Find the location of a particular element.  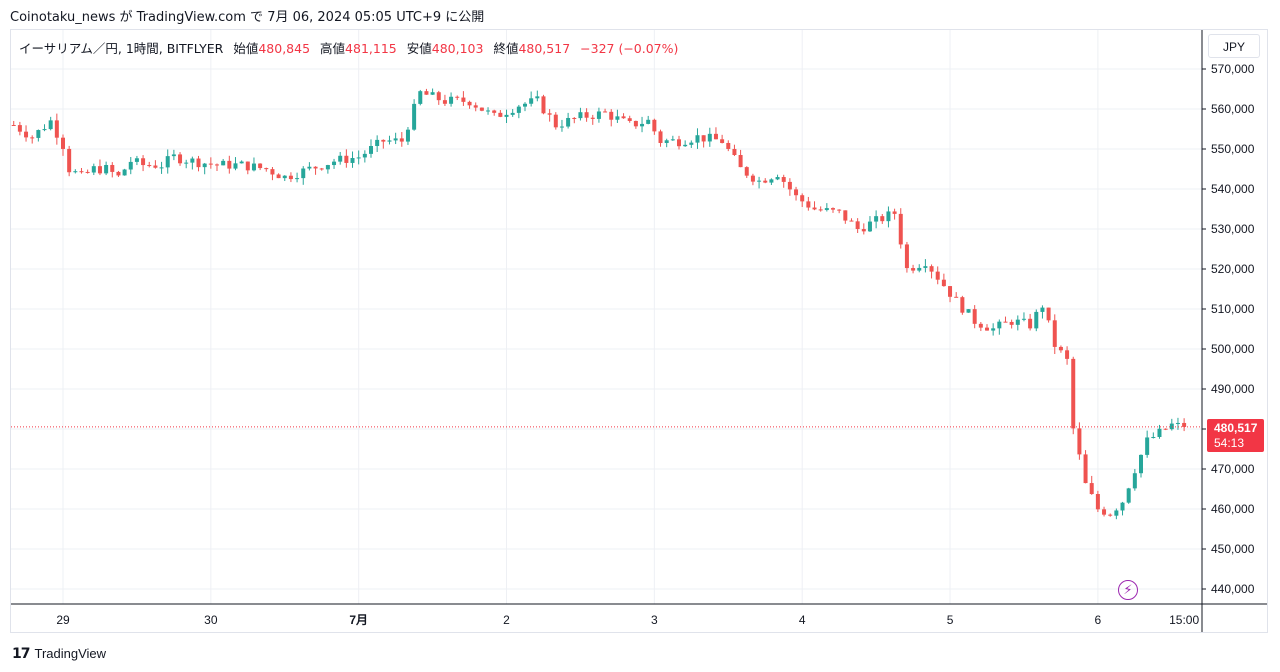

currency-button: JPY is located at coordinates (1234, 46).